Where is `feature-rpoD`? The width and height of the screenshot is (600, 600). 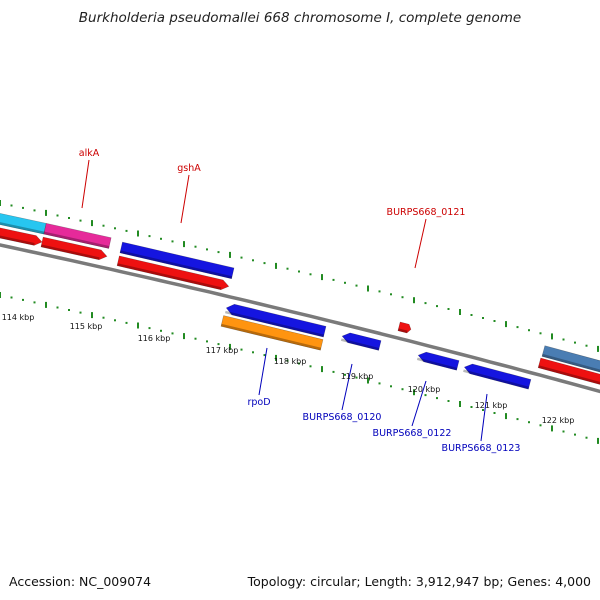 feature-rpoD is located at coordinates (272, 333).